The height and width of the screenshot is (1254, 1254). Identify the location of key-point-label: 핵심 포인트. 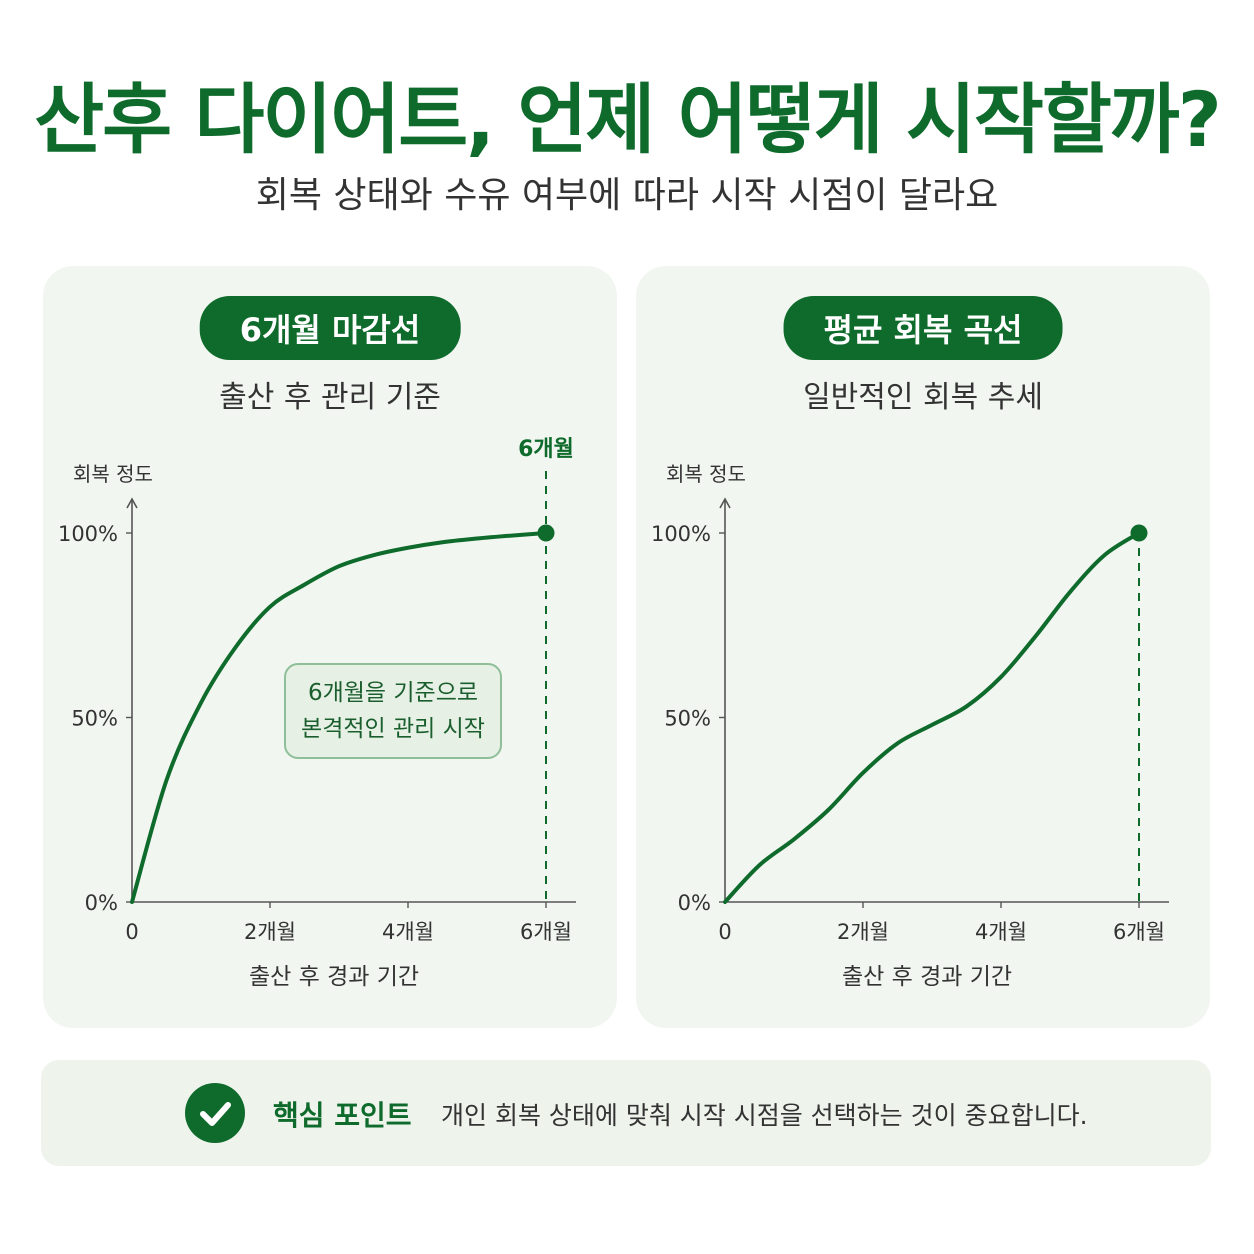
(342, 1115).